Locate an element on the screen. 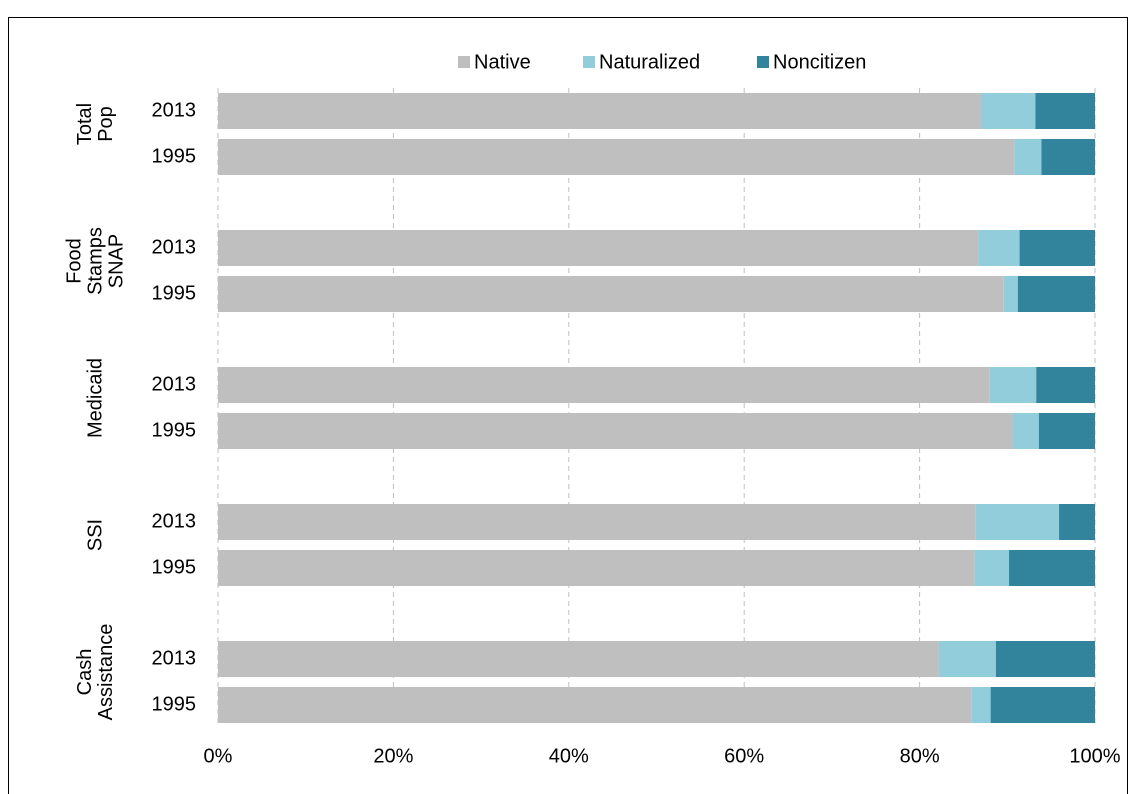 Image resolution: width=1136 pixels, height=794 pixels. x-tick-label: 40% is located at coordinates (569, 756).